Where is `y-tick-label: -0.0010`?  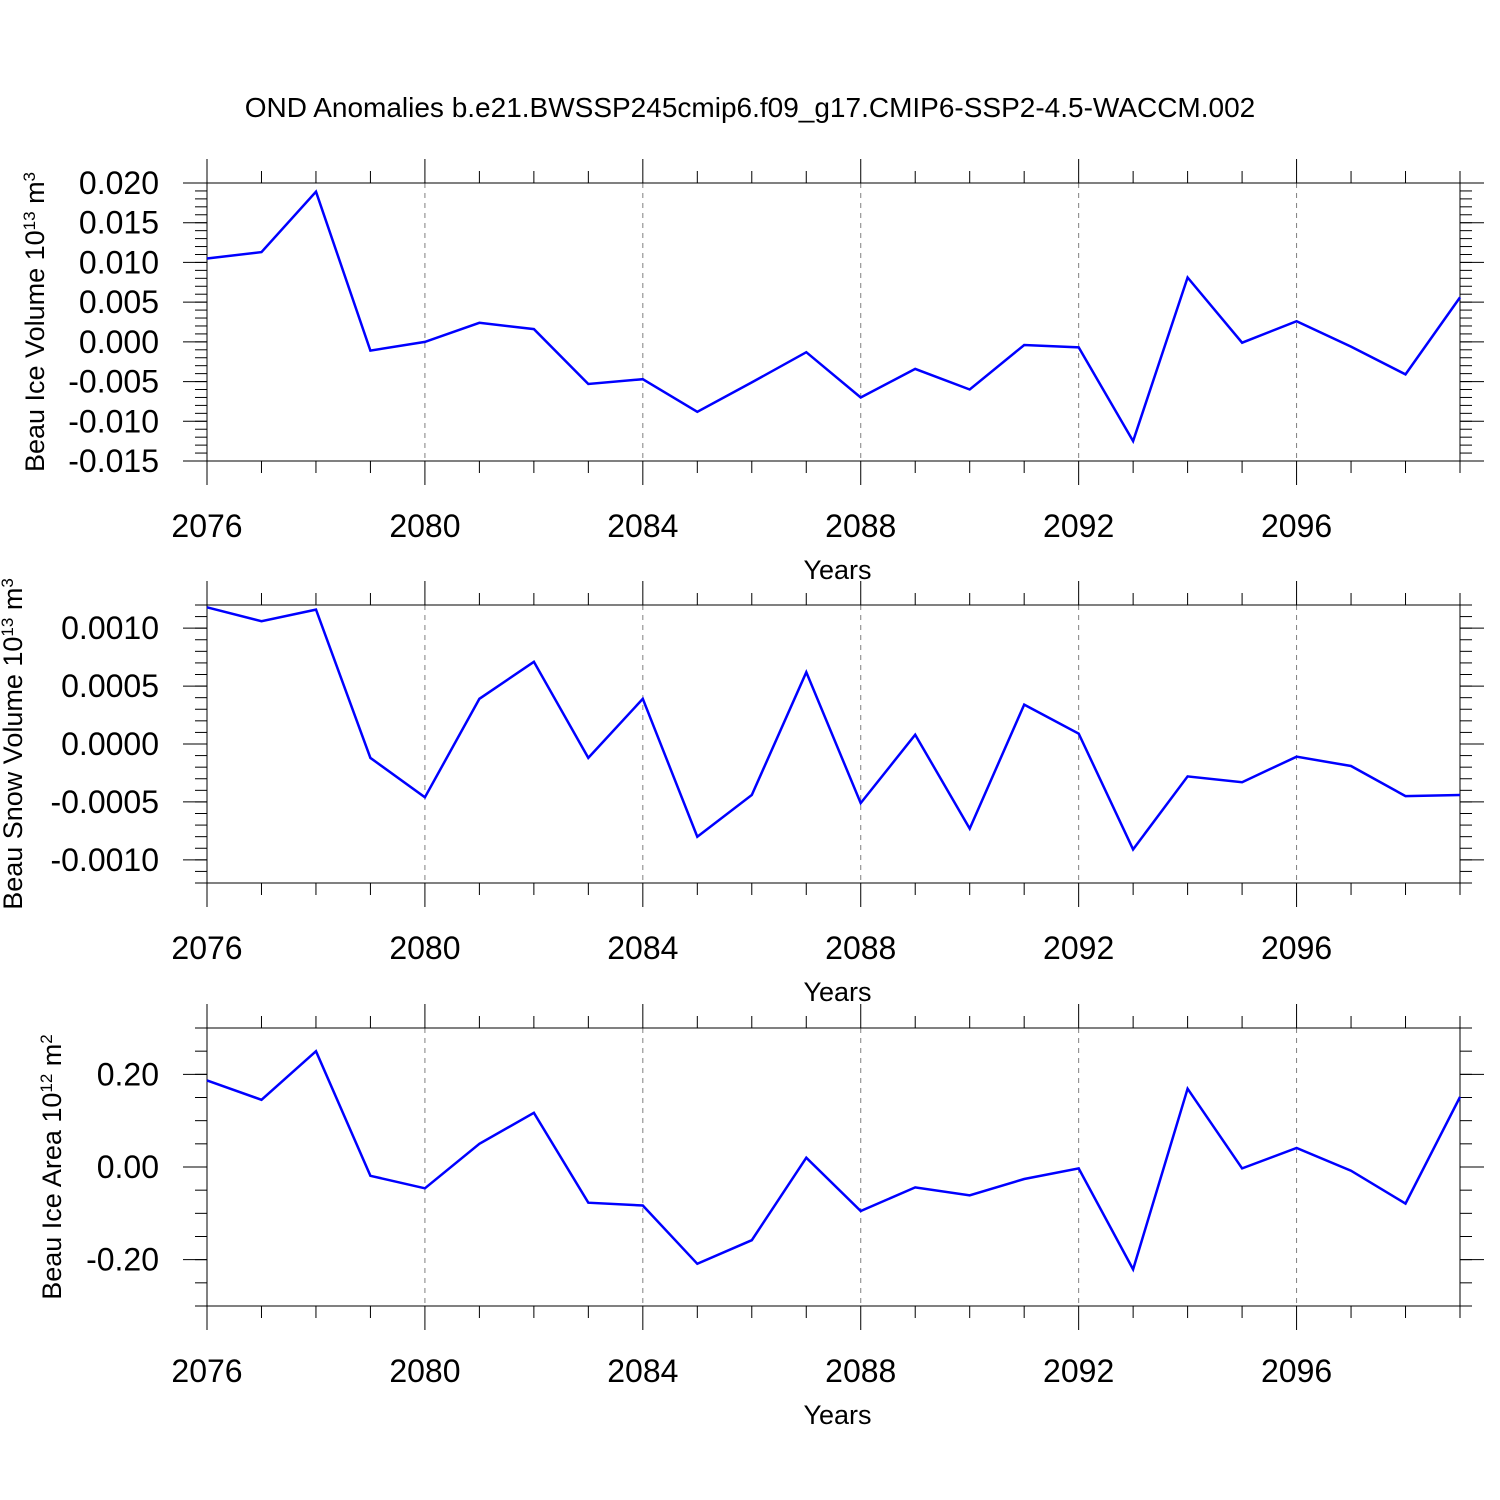 y-tick-label: -0.0010 is located at coordinates (104, 860).